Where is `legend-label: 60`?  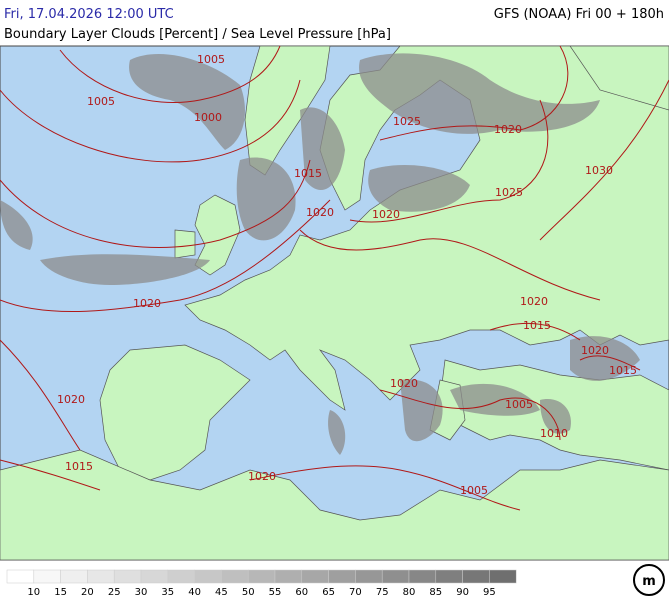 legend-label: 60 is located at coordinates (301, 592).